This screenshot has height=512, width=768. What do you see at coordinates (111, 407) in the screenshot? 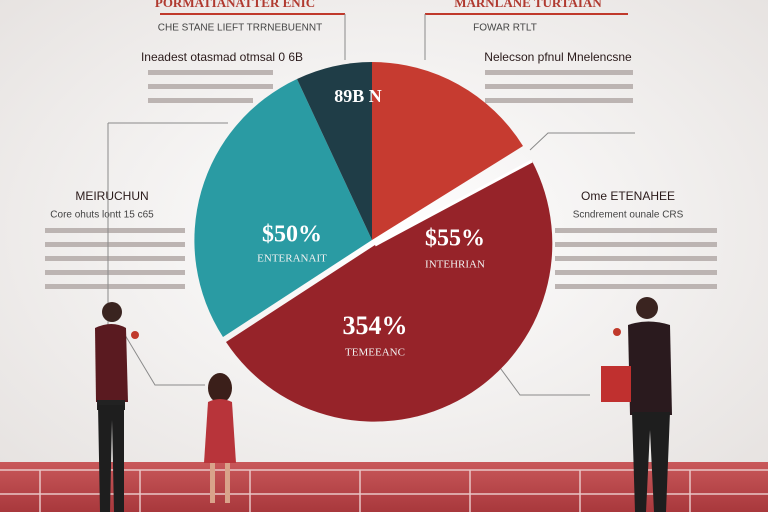
I see `person-left` at bounding box center [111, 407].